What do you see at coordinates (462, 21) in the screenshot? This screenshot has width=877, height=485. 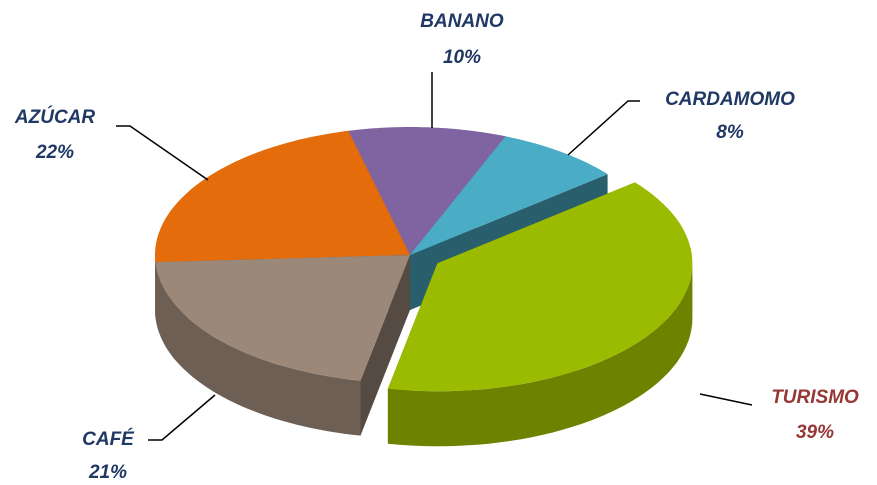 I see `slice-label: BANANO` at bounding box center [462, 21].